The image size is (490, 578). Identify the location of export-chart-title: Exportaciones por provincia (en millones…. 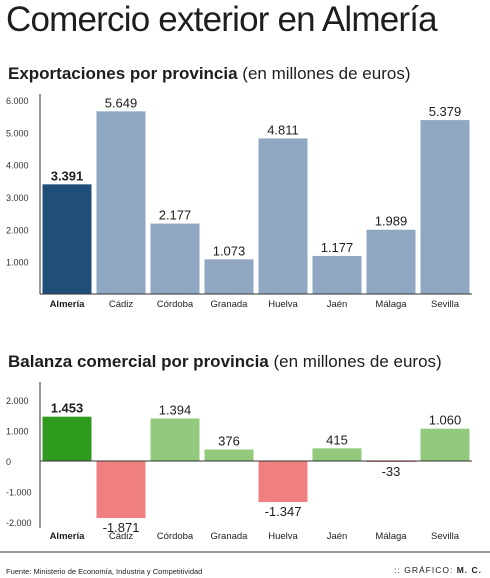
(209, 74).